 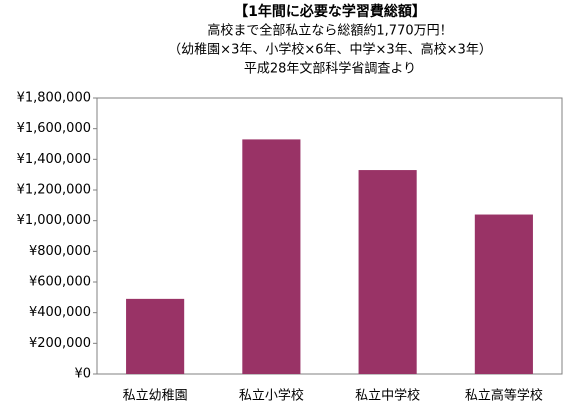 I want to click on x-tick-label: 私立小学校, so click(x=271, y=396).